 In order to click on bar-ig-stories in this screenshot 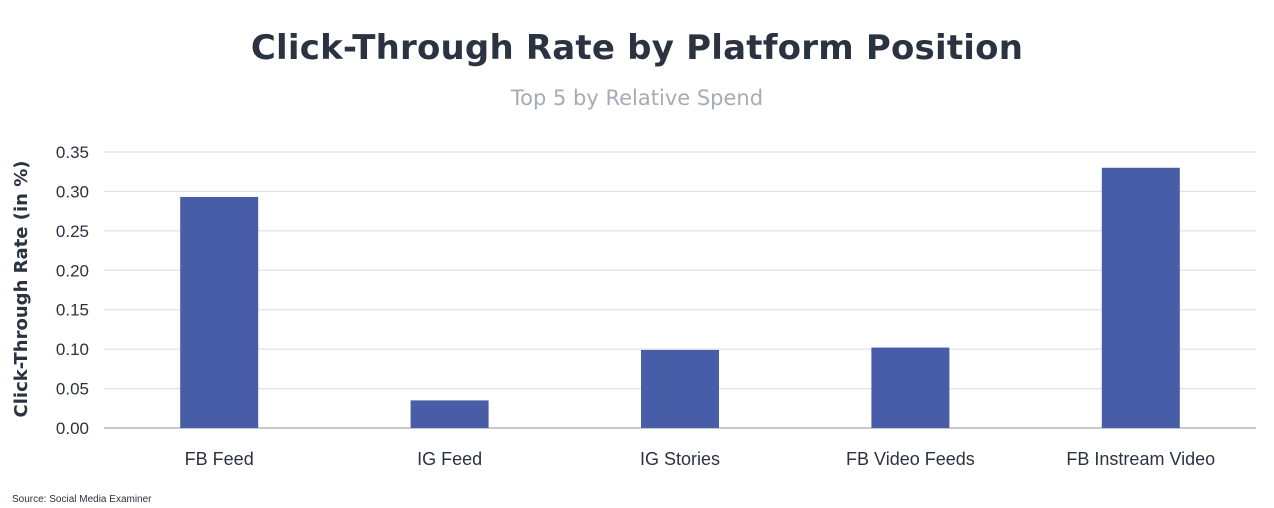, I will do `click(680, 388)`.